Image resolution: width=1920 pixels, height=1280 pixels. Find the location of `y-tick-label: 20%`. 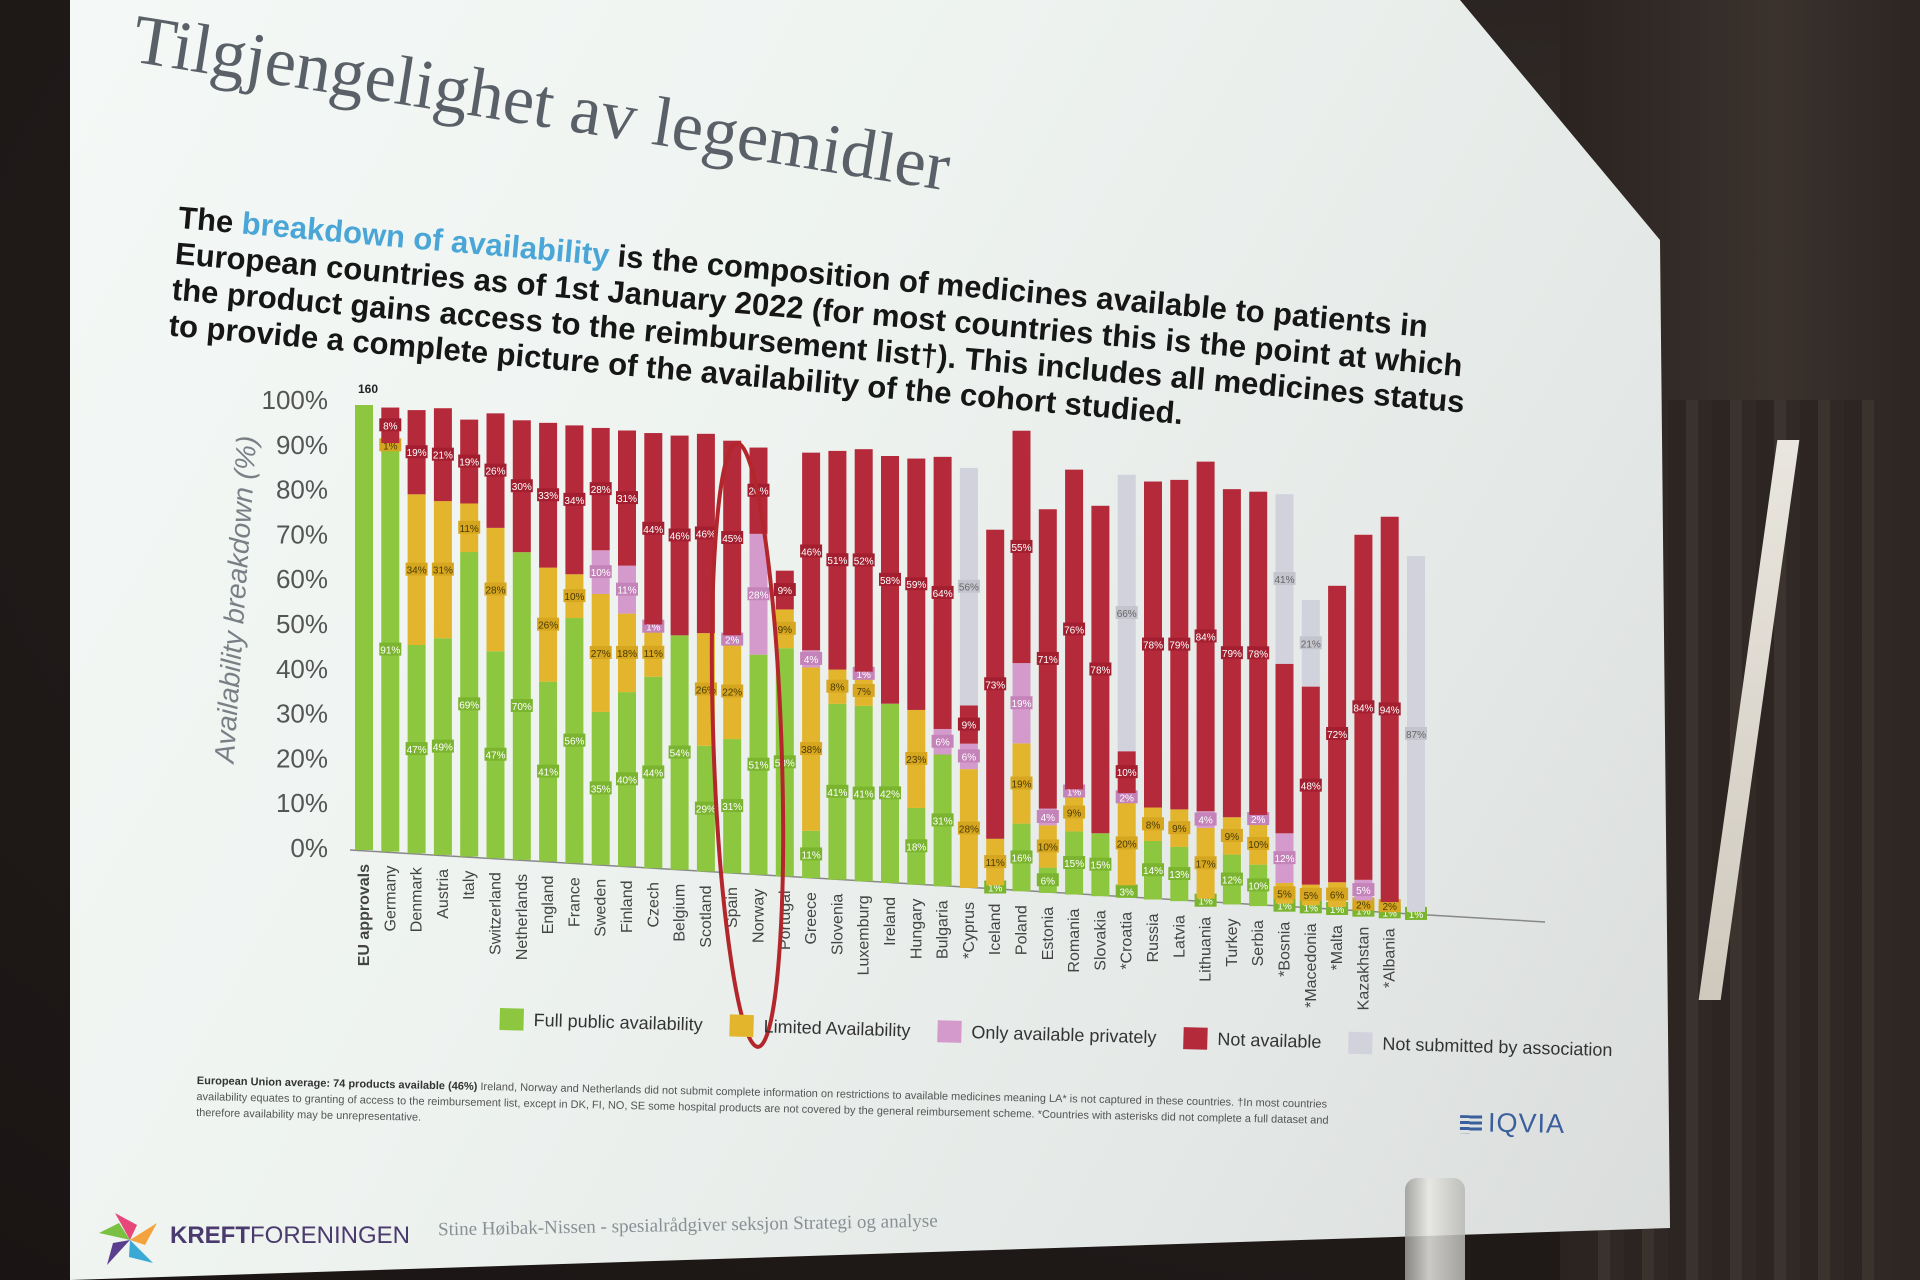

y-tick-label: 20% is located at coordinates (302, 758).